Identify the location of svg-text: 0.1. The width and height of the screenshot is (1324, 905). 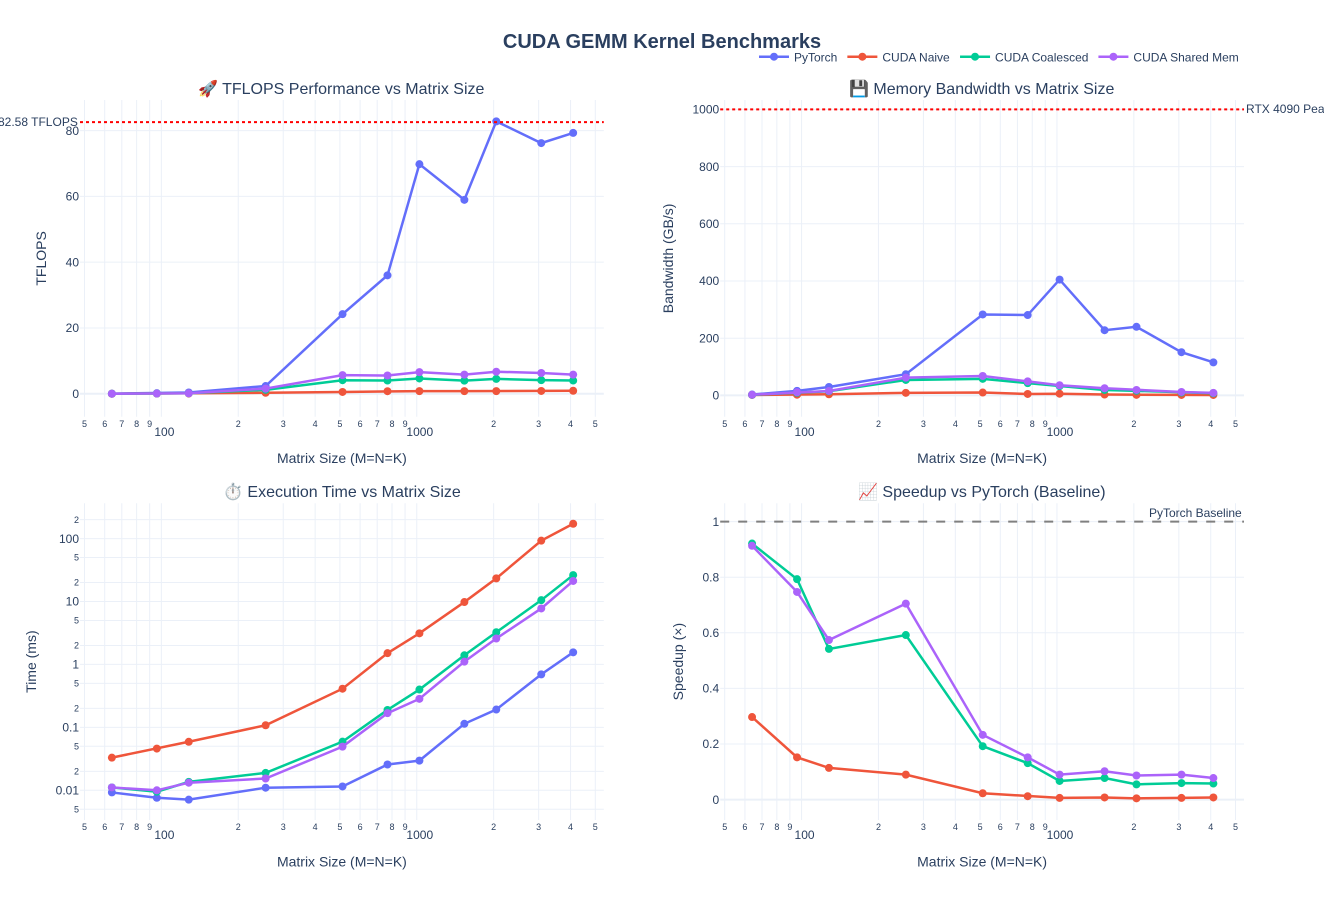
(70, 728).